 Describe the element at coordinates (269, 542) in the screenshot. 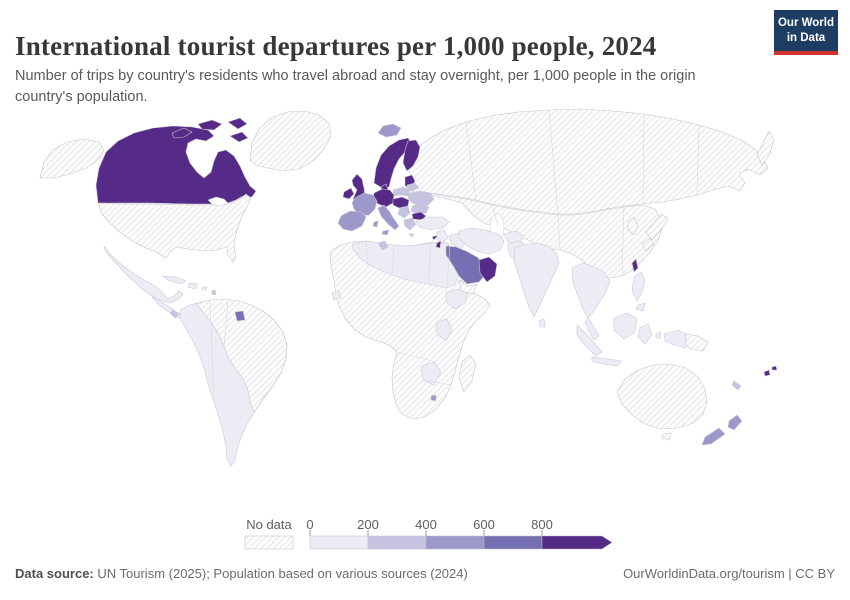

I see `legend-no-data-swatch` at that location.